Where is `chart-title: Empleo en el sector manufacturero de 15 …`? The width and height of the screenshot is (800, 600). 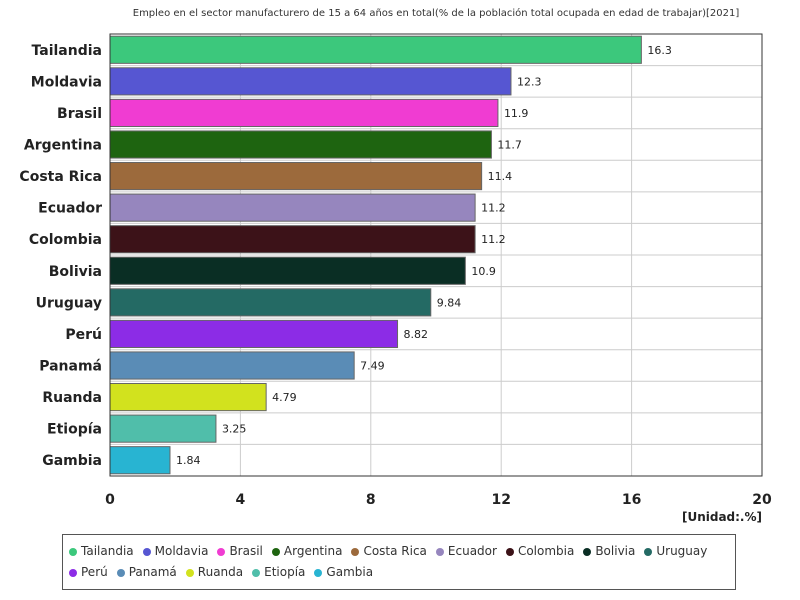
chart-title: Empleo en el sector manufacturero de 15 … is located at coordinates (436, 13).